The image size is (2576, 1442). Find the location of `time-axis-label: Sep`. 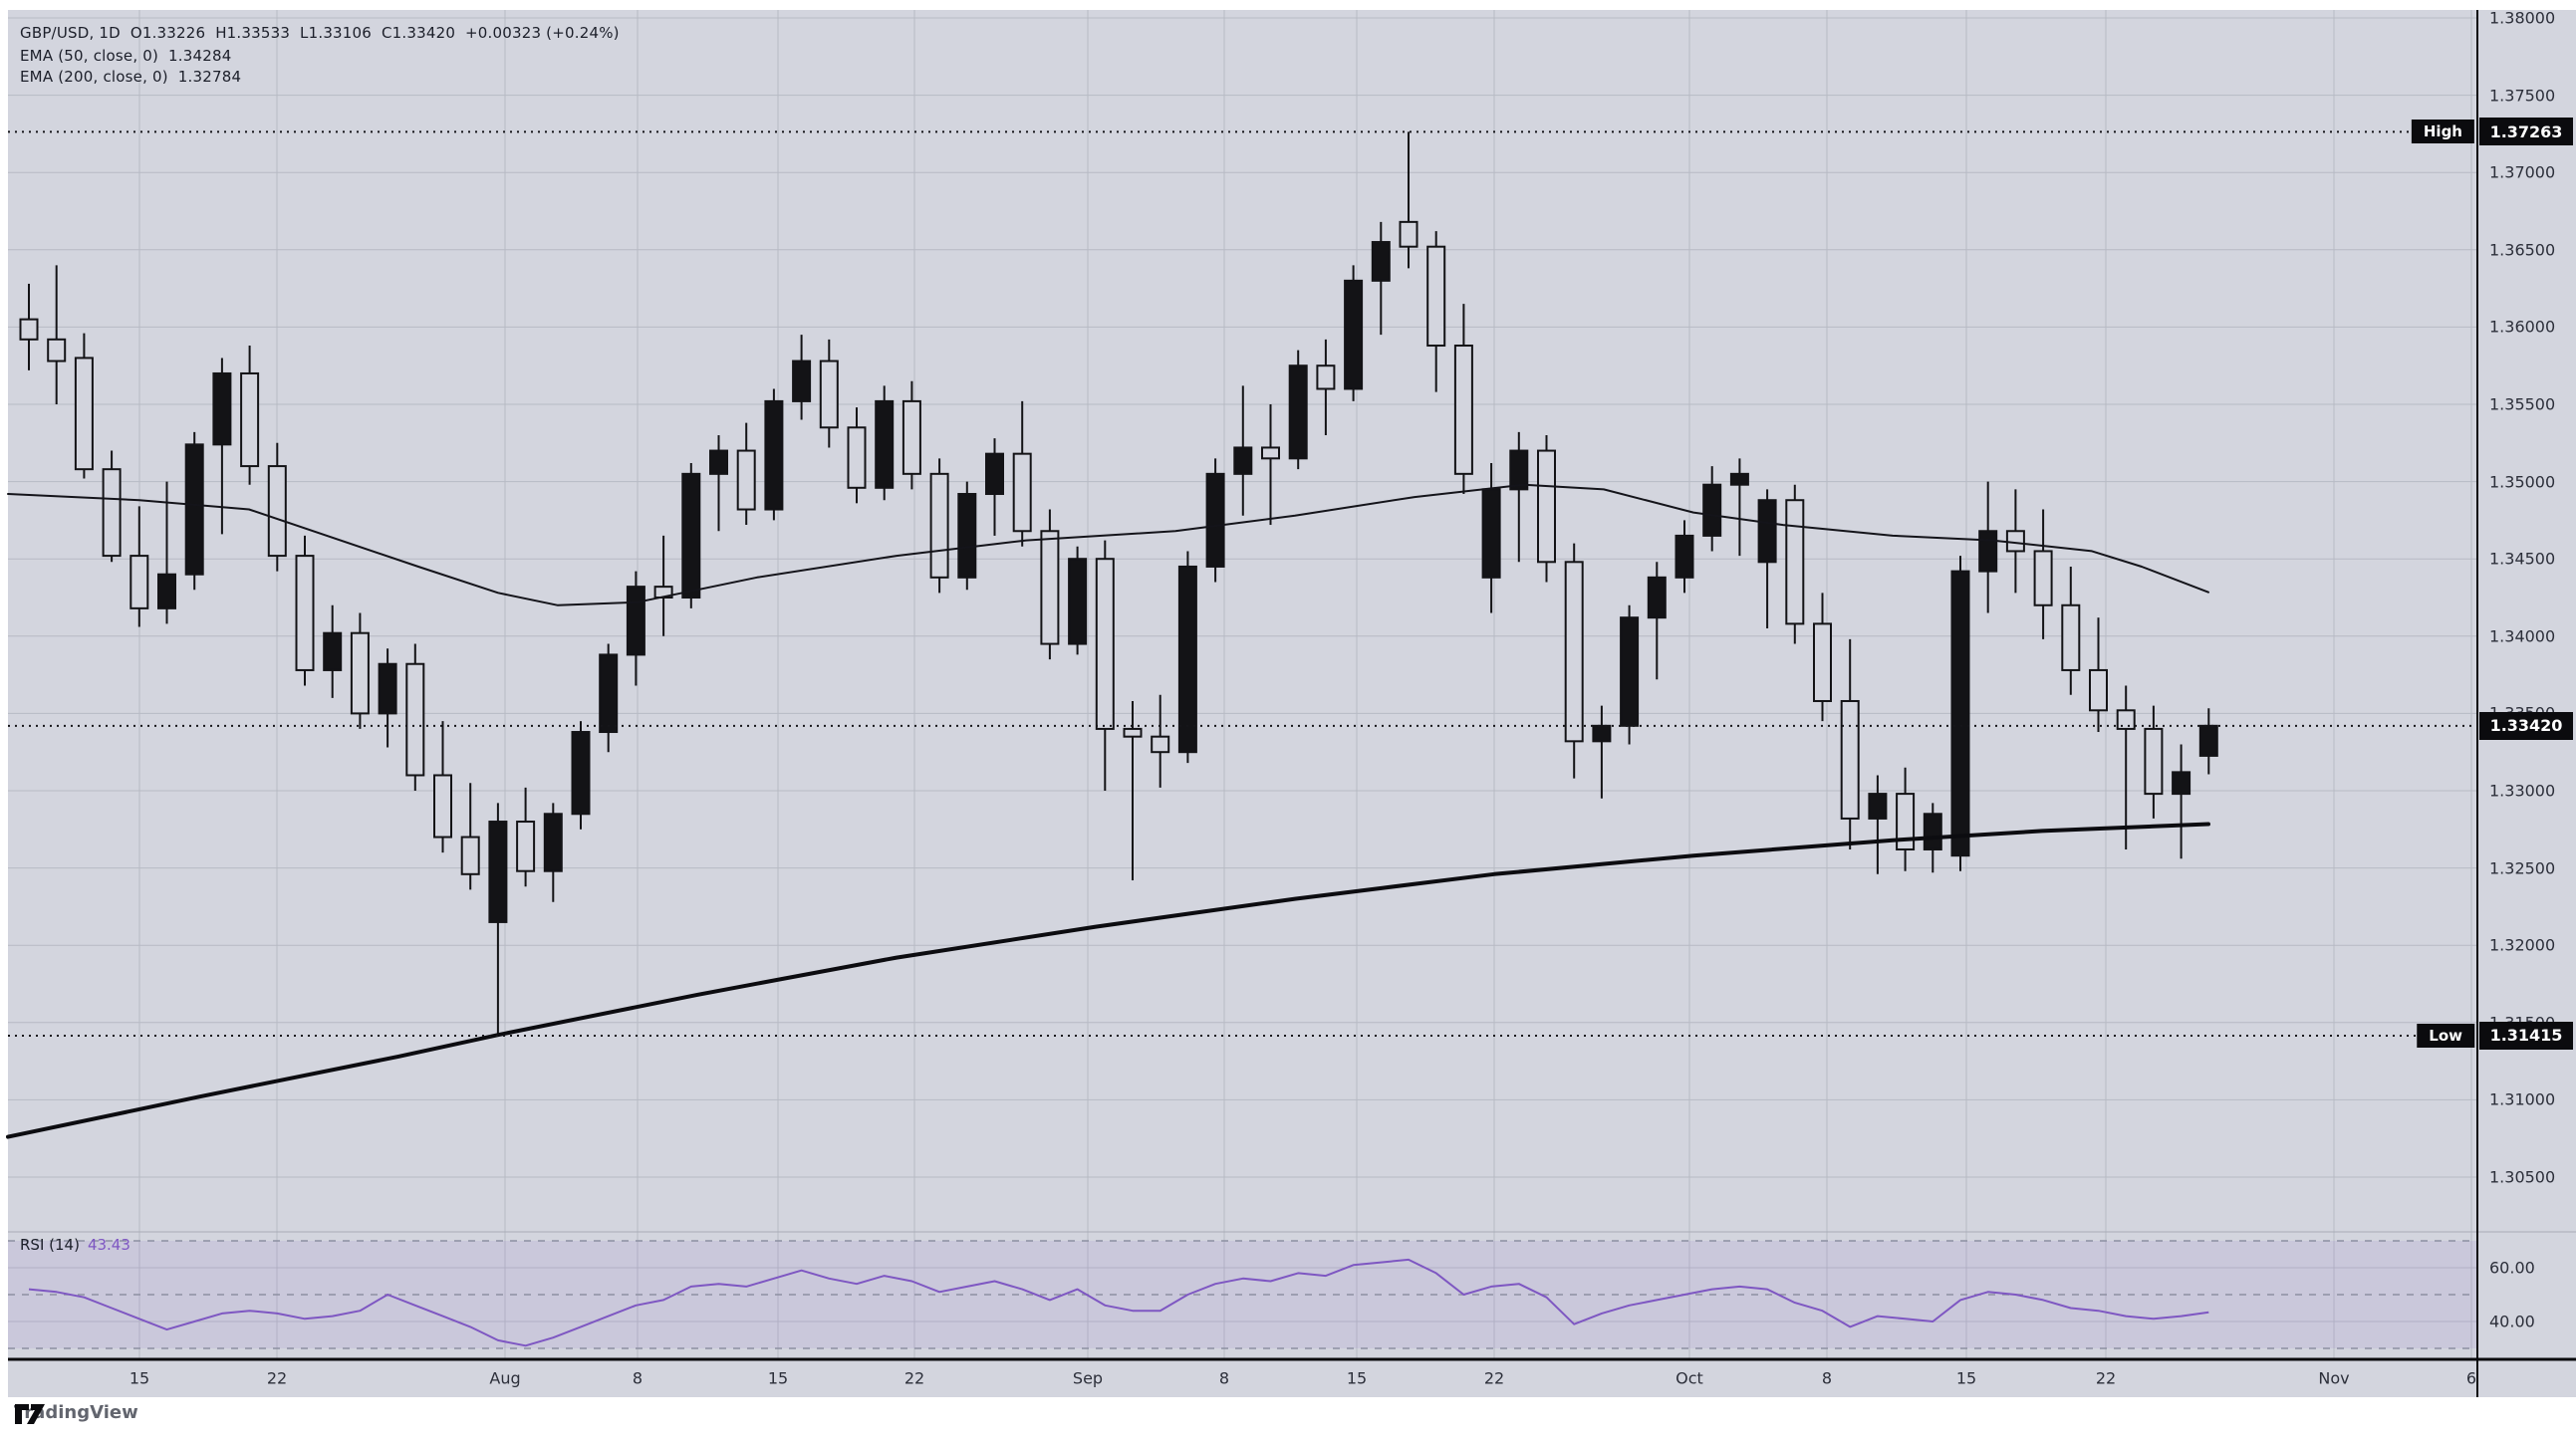

time-axis-label: Sep is located at coordinates (1088, 1378).